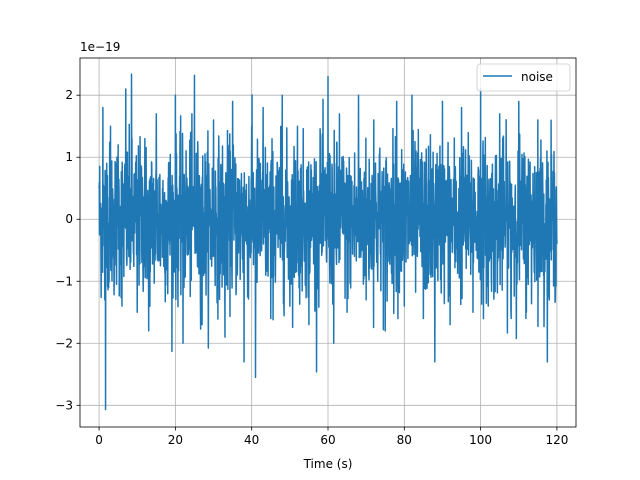  Describe the element at coordinates (556, 440) in the screenshot. I see `x-tick-label: 120` at that location.